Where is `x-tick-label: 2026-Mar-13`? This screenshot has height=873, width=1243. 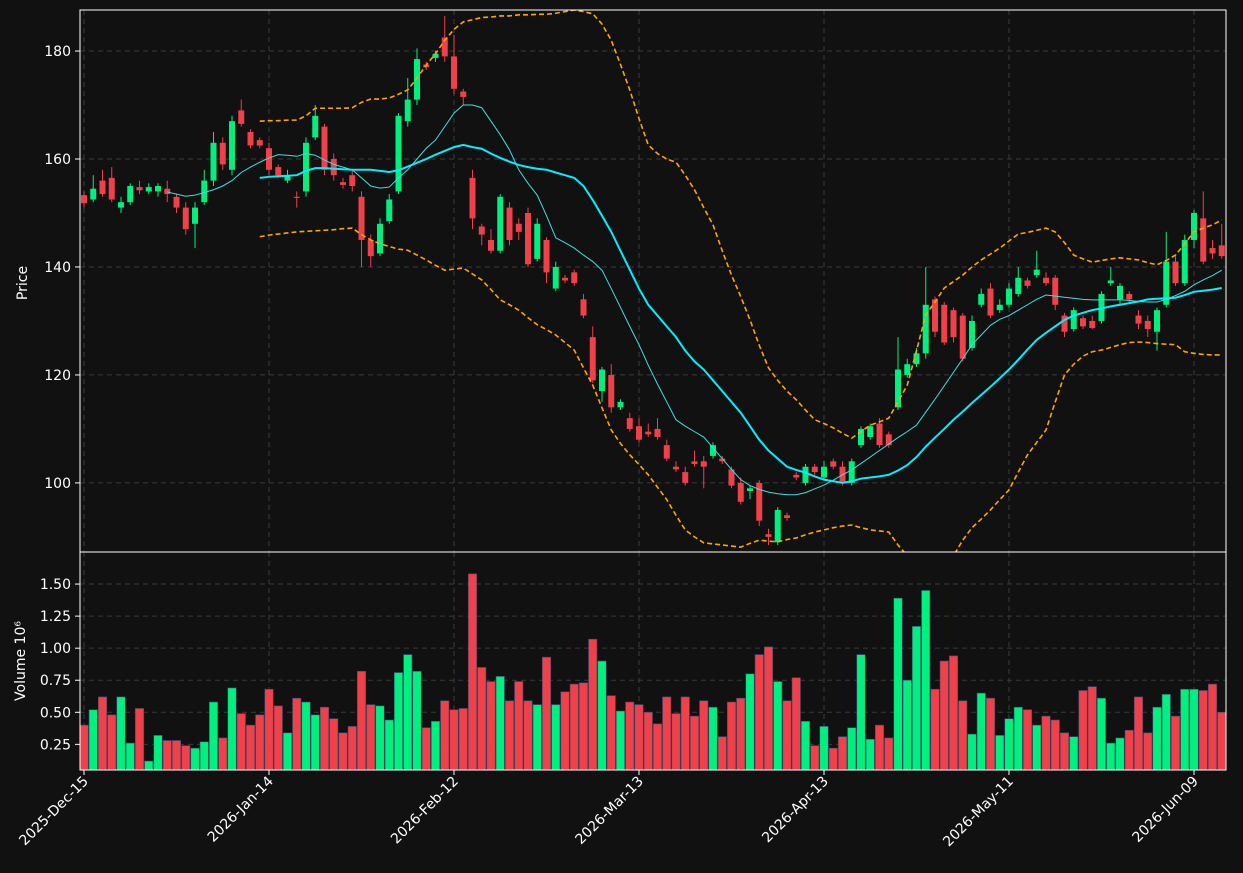
x-tick-label: 2026-Mar-13 is located at coordinates (610, 811).